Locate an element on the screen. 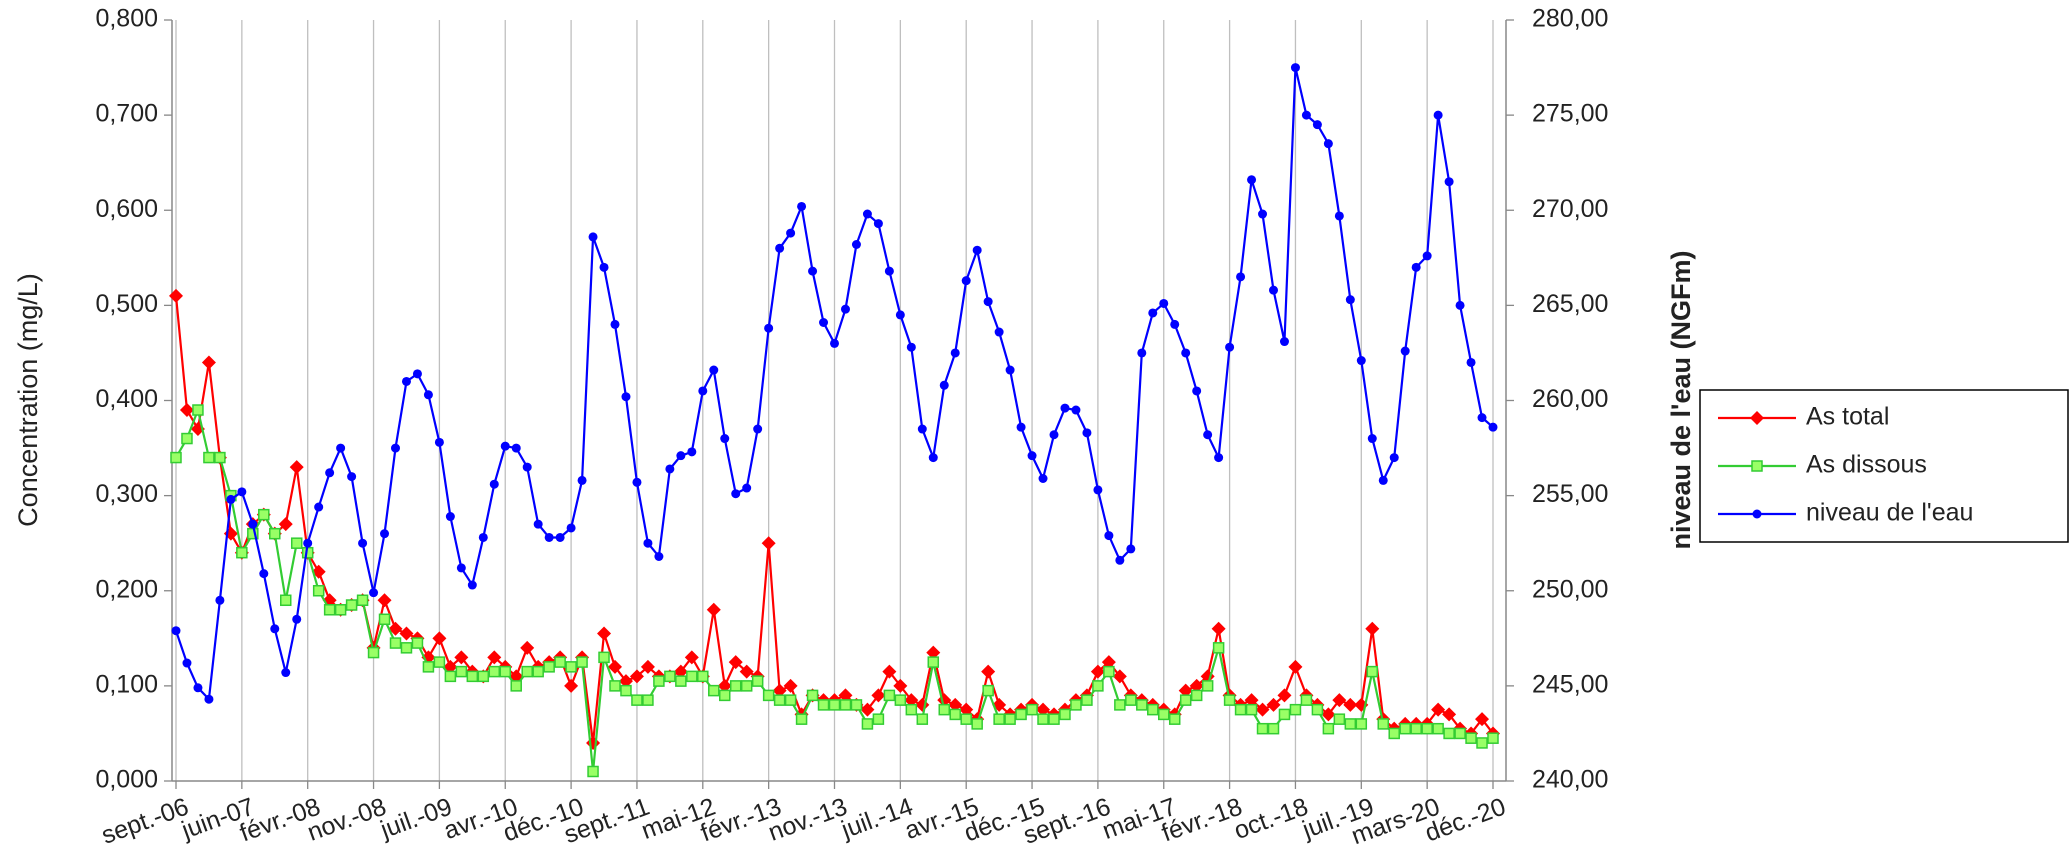  y-tick-label: 0,700 is located at coordinates (126, 114).